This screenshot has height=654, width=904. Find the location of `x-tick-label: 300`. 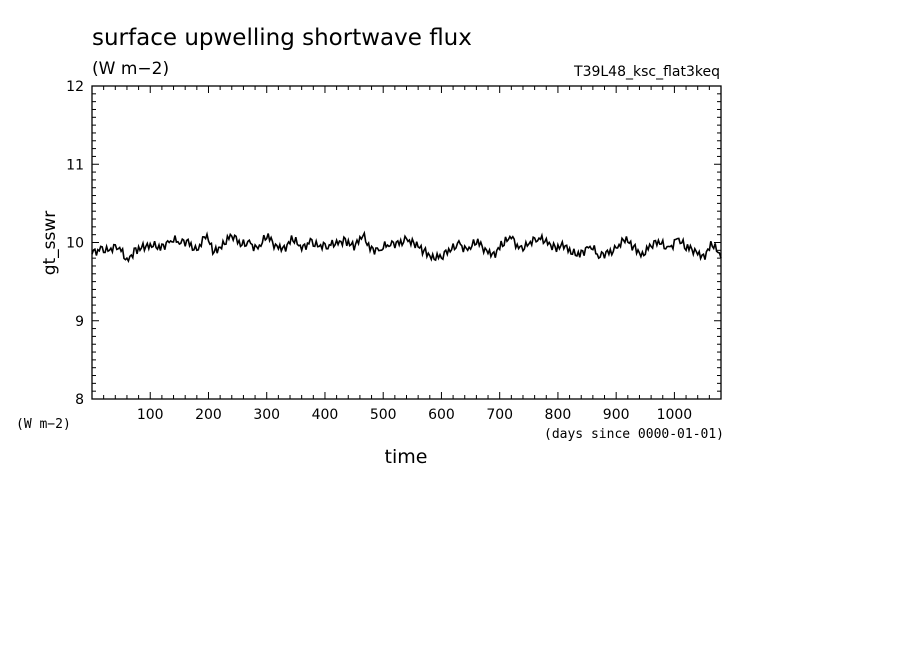

x-tick-label: 300 is located at coordinates (266, 415).